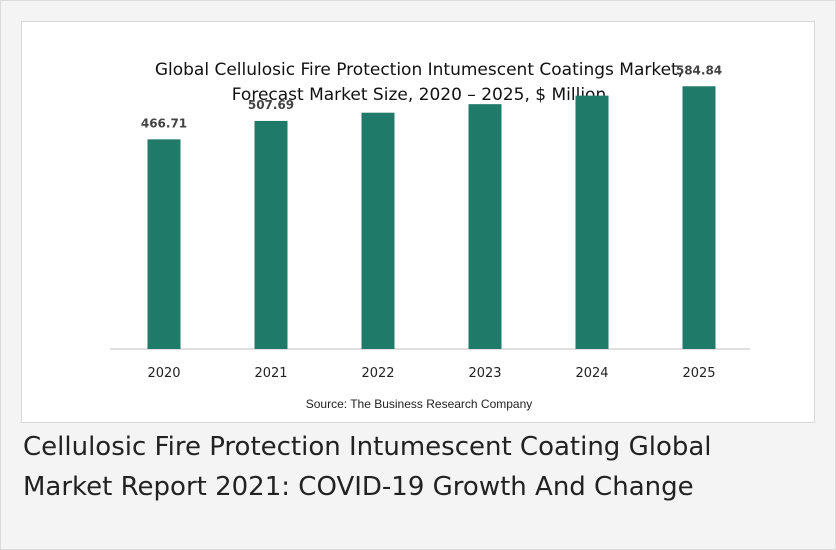  I want to click on data-label-2021: 507.69, so click(271, 105).